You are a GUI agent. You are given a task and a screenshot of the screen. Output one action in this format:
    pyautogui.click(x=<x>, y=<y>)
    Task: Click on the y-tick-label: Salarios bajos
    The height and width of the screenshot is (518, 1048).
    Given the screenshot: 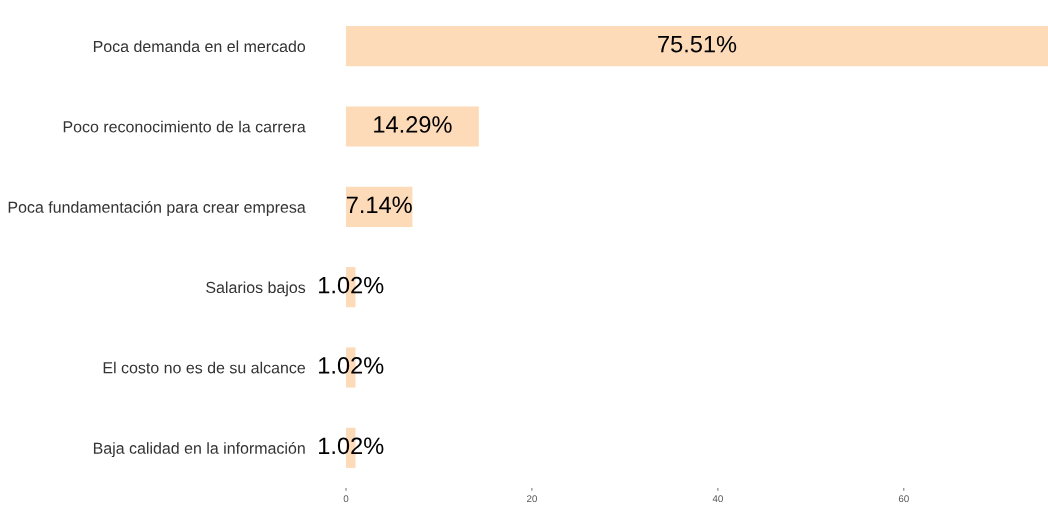 What is the action you would take?
    pyautogui.click(x=256, y=289)
    